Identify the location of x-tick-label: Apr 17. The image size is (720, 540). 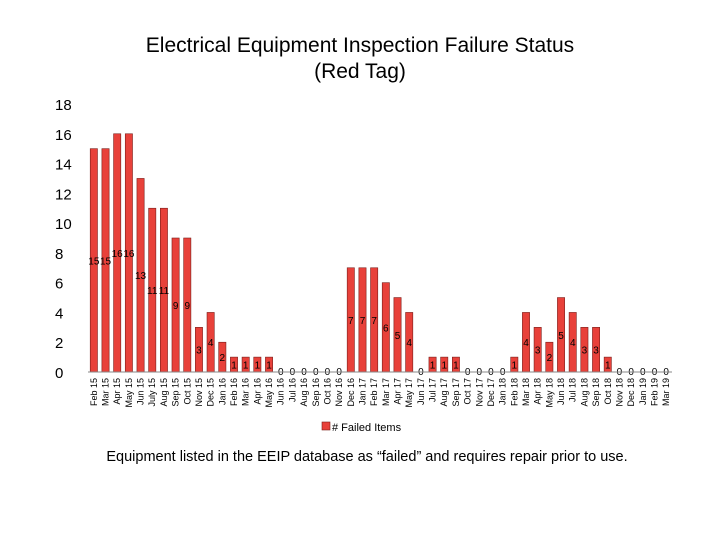
(398, 391).